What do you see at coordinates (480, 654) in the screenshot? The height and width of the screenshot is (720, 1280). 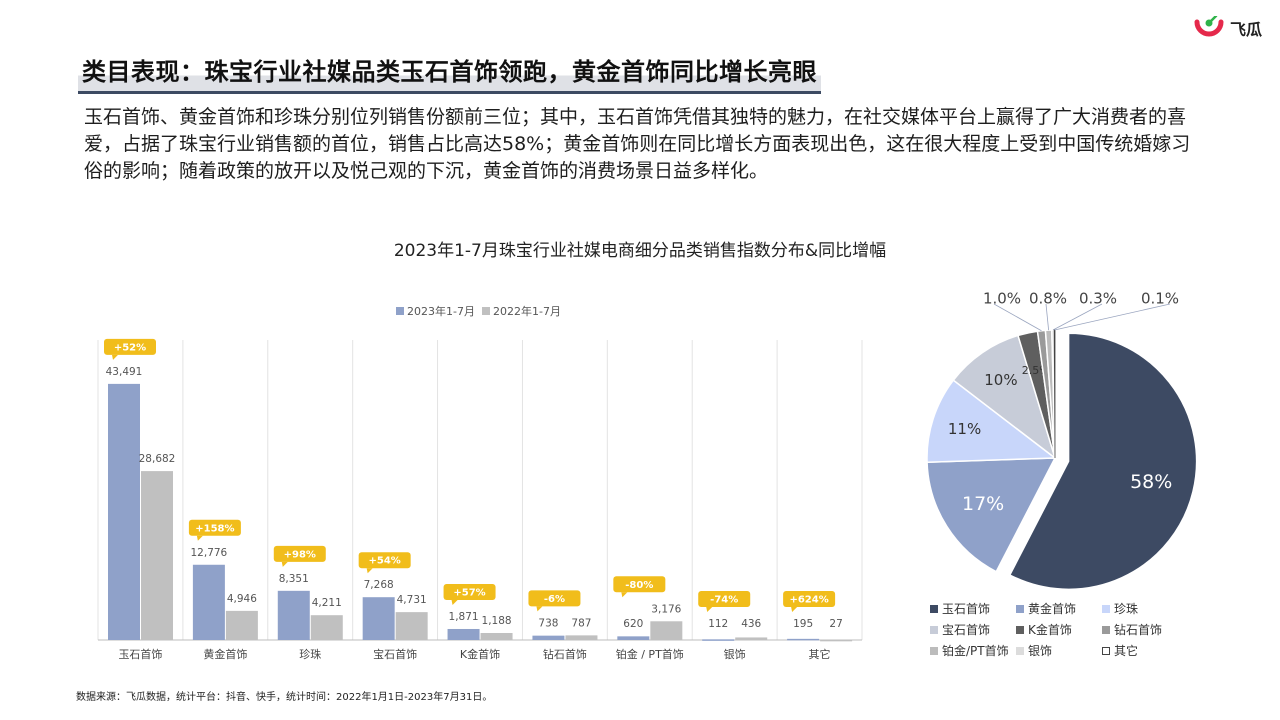 I see `category-label: K金首饰` at bounding box center [480, 654].